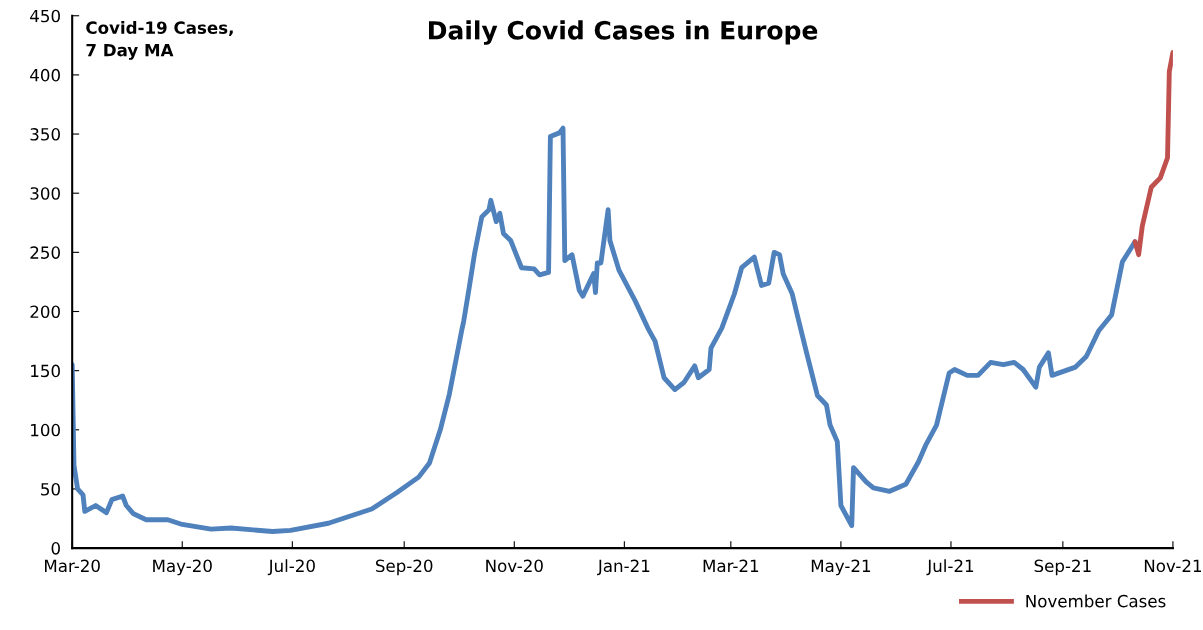  I want to click on y-tick-label: 300, so click(45, 193).